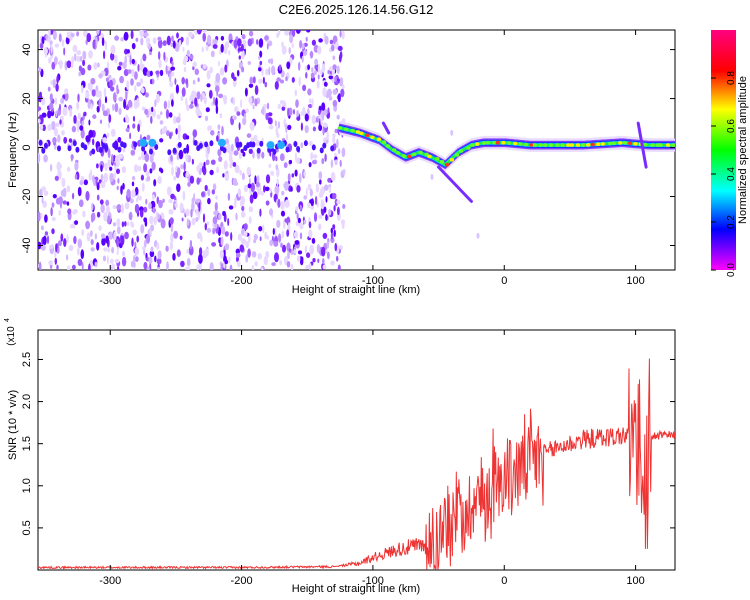 The height and width of the screenshot is (600, 750). What do you see at coordinates (13, 150) in the screenshot?
I see `heatmap-y-label: Frequency (Hz)` at bounding box center [13, 150].